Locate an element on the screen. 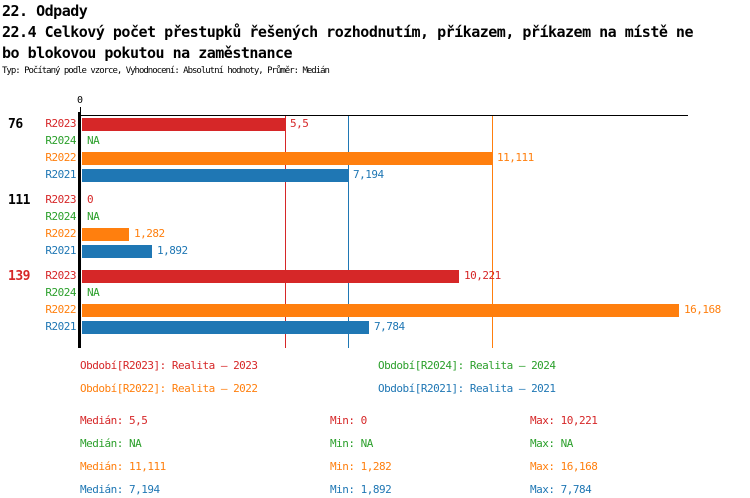 The width and height of the screenshot is (750, 498). axis-tick-label: 0 is located at coordinates (80, 100).